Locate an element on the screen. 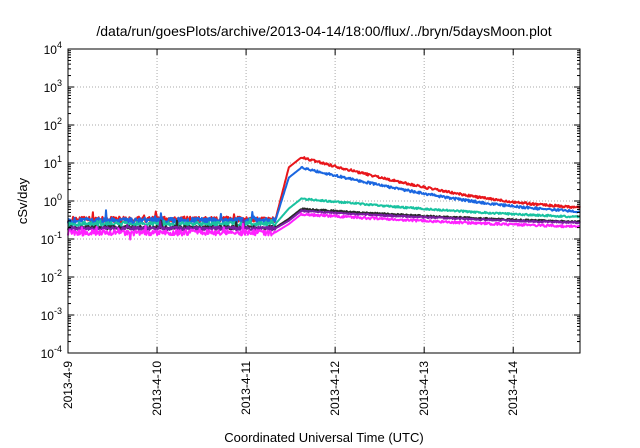 This screenshot has width=640, height=448. x-tick-label: 2013-4-10 is located at coordinates (157, 388).